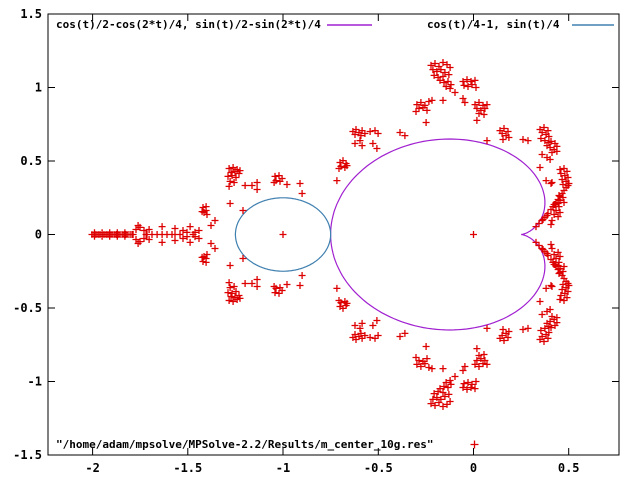 The image size is (640, 484). I want to click on y-tick-label: 0, so click(38, 235).